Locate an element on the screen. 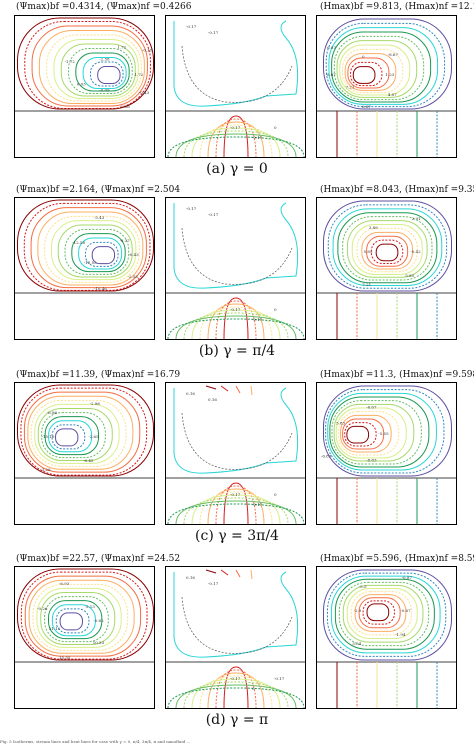 This screenshot has width=474, height=744. contour-label: -15.16 is located at coordinates (48, 436).